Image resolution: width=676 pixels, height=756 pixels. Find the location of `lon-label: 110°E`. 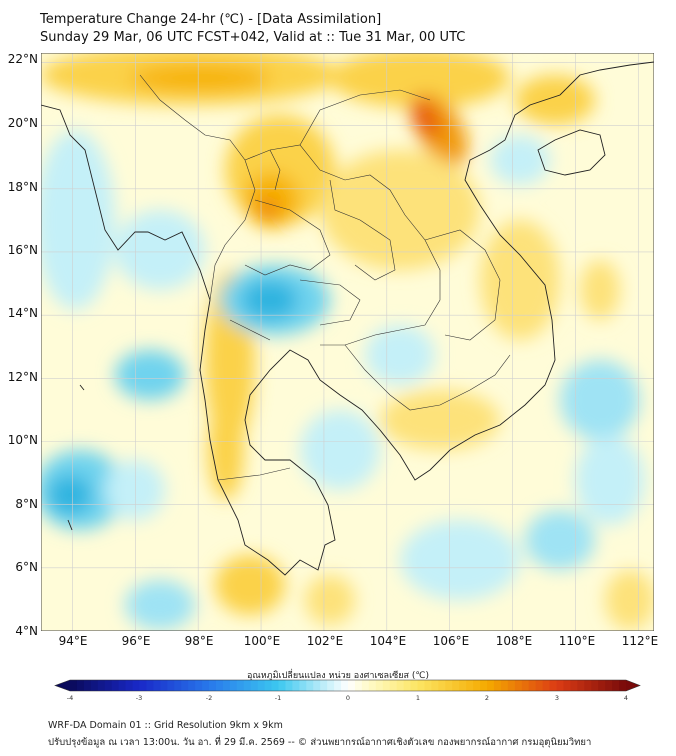

lon-label: 110°E is located at coordinates (577, 641).